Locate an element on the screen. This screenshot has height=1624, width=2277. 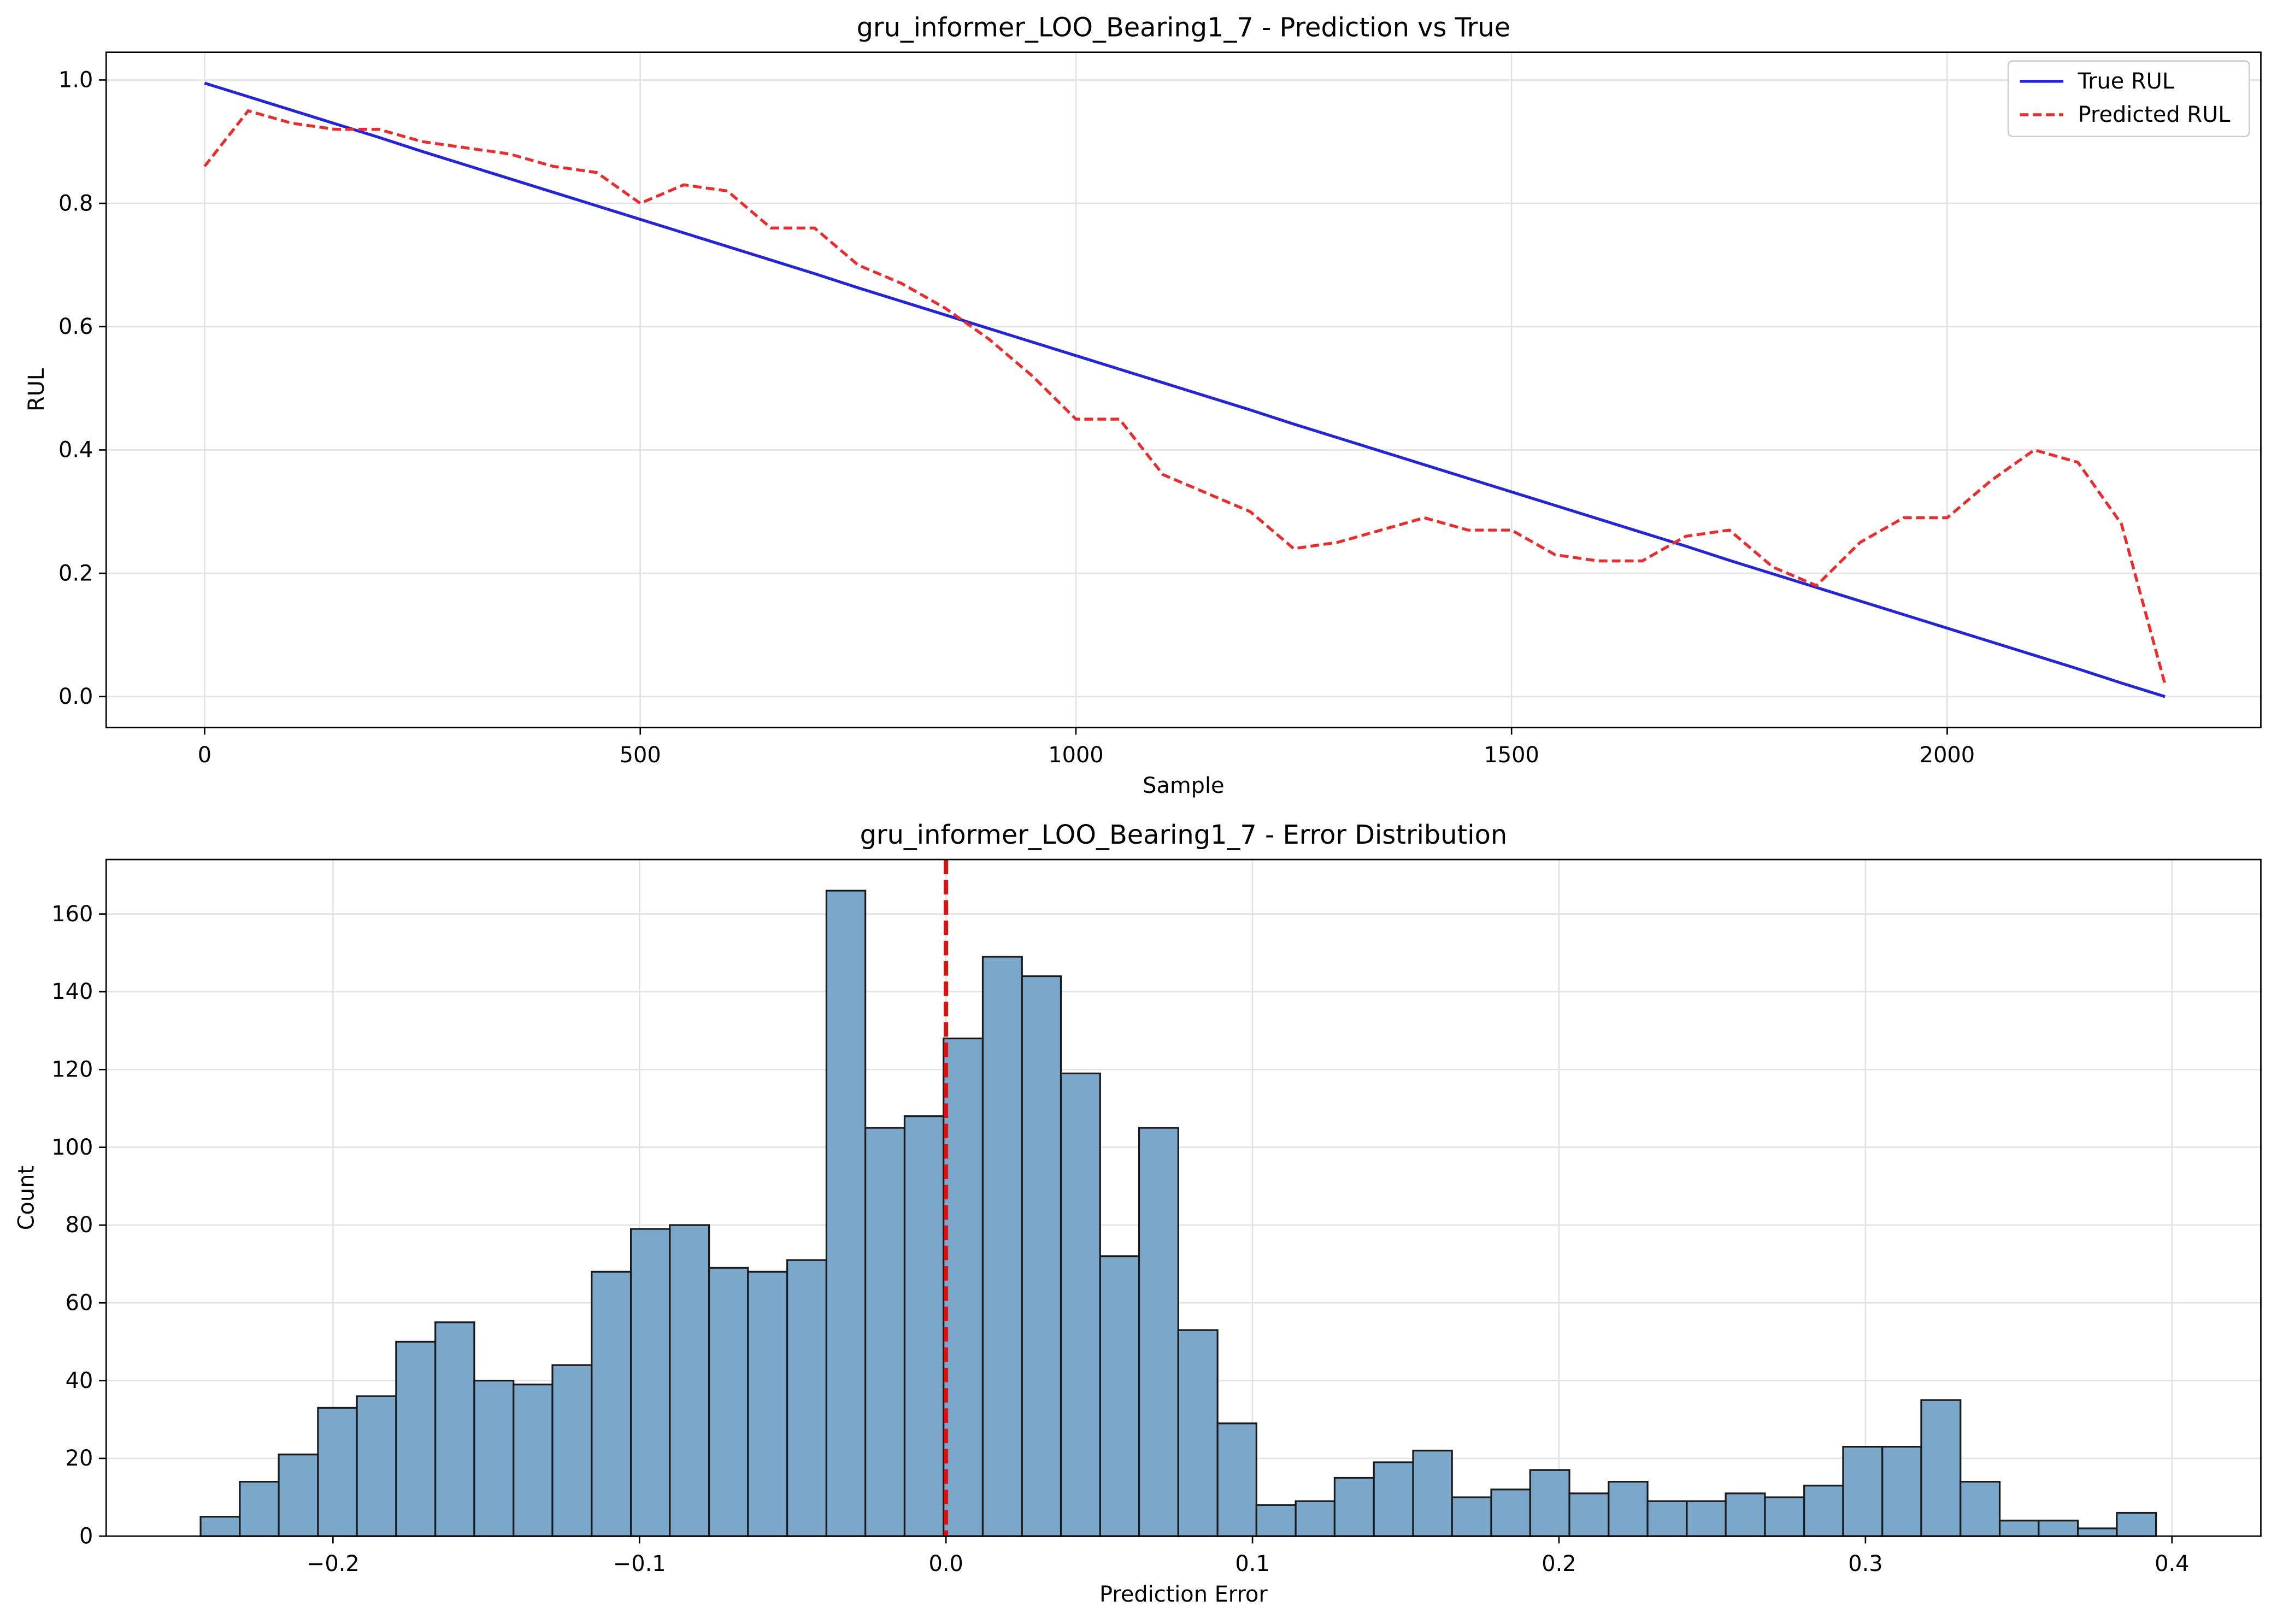
y-tick-label: 0.2 is located at coordinates (75, 573).